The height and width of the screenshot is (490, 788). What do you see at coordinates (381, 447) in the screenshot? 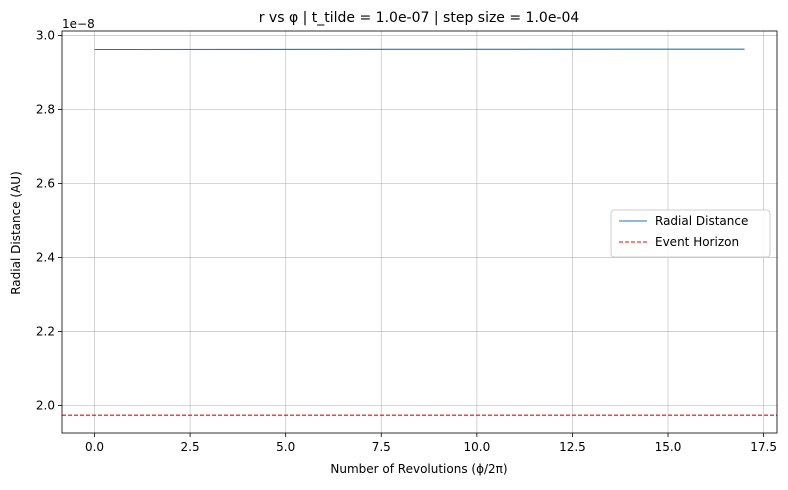
I see `x-tick-label: 7.5` at bounding box center [381, 447].